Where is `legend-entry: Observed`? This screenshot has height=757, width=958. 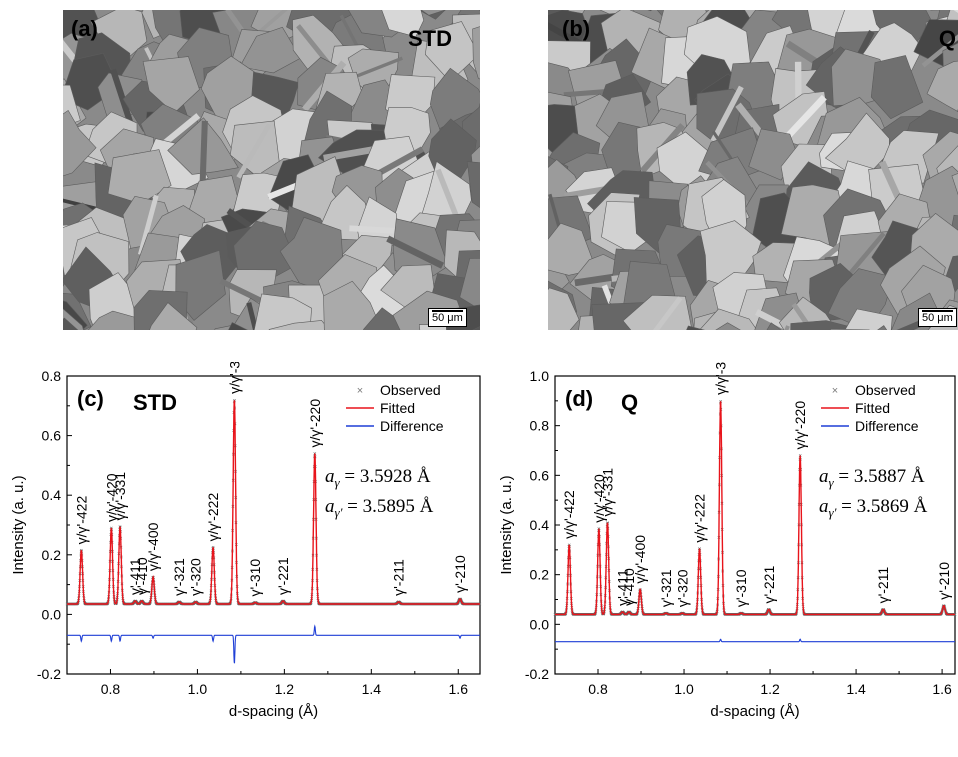 legend-entry: Observed is located at coordinates (885, 390).